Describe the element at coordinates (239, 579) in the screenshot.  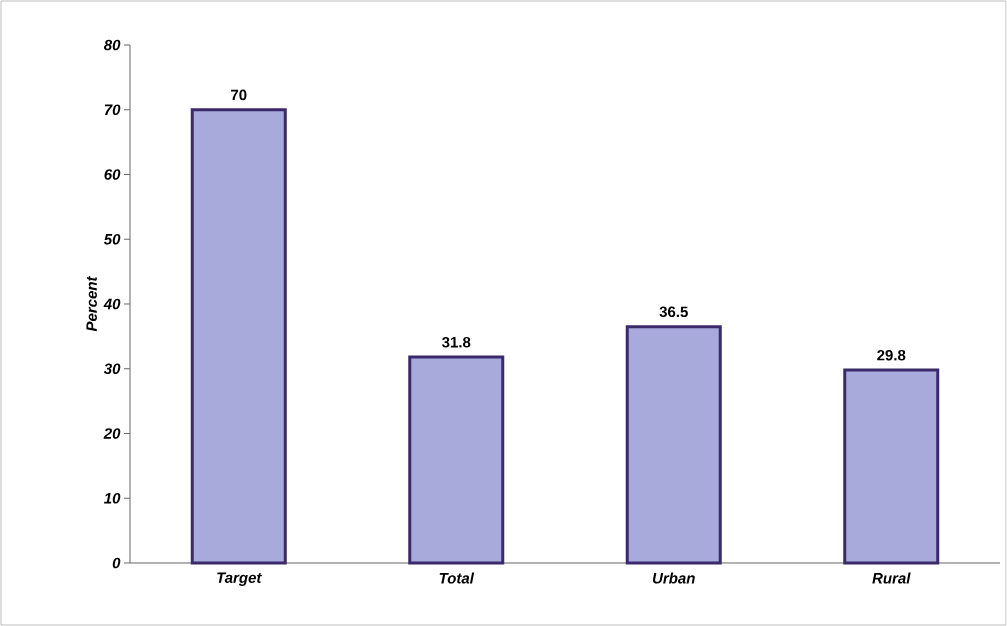
I see `x-tick-label: Target` at that location.